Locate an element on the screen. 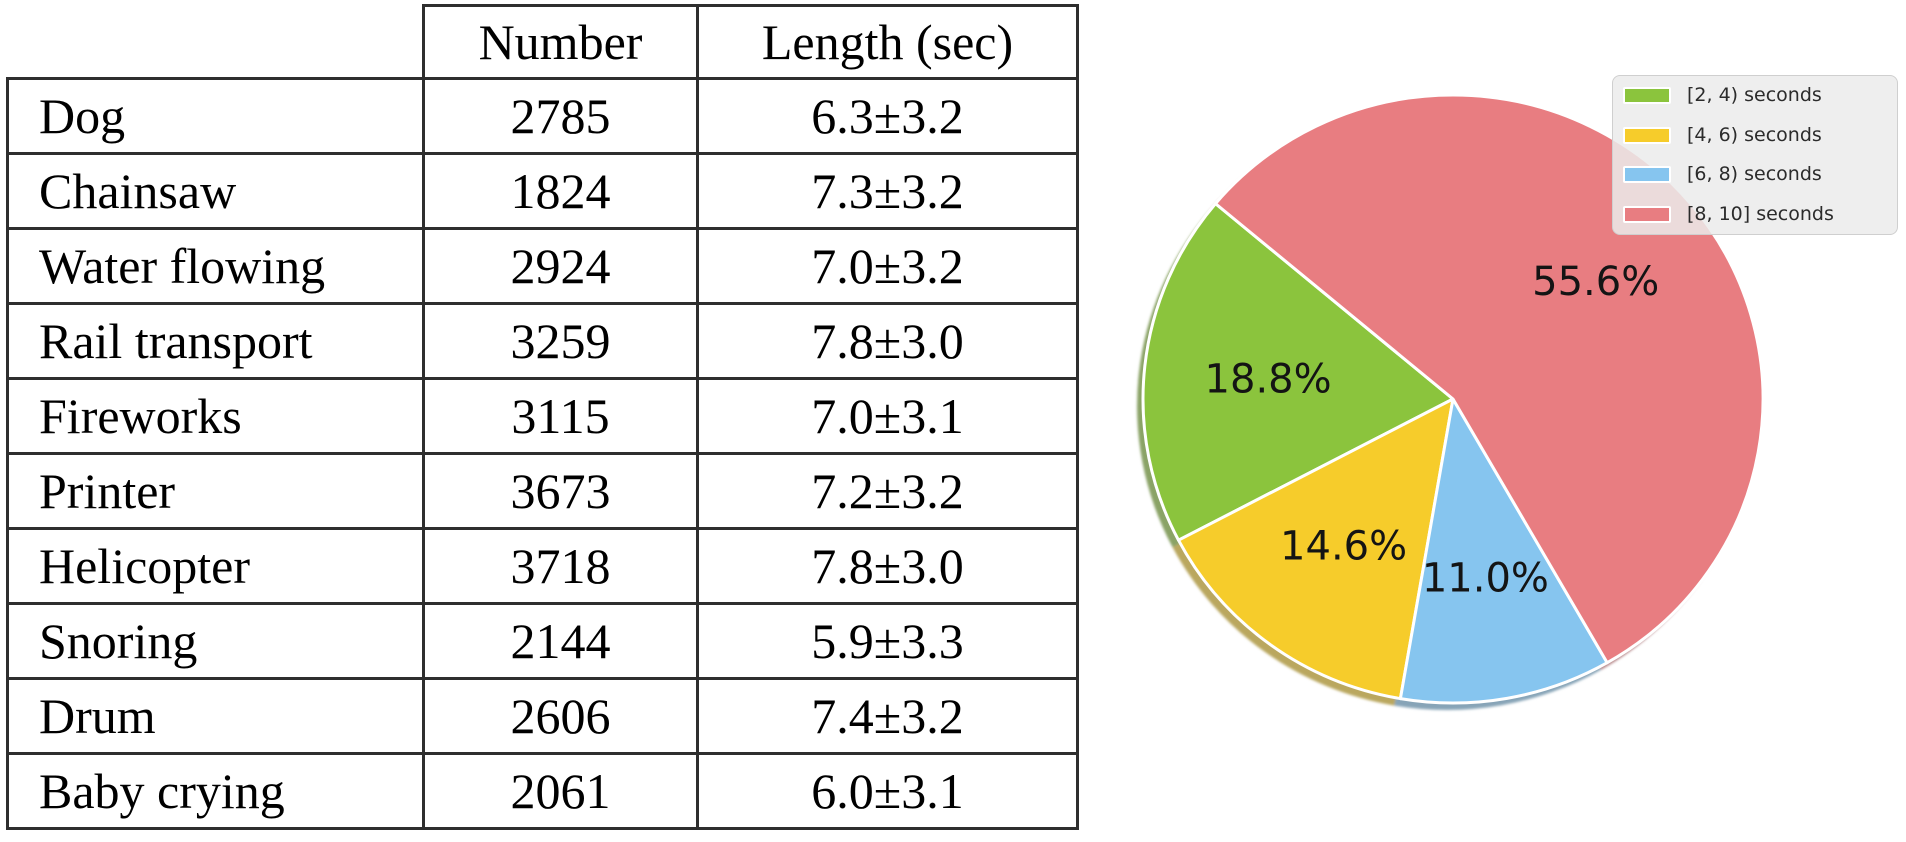 The image size is (1906, 842). legend-label: [6, 8) seconds is located at coordinates (1754, 174).